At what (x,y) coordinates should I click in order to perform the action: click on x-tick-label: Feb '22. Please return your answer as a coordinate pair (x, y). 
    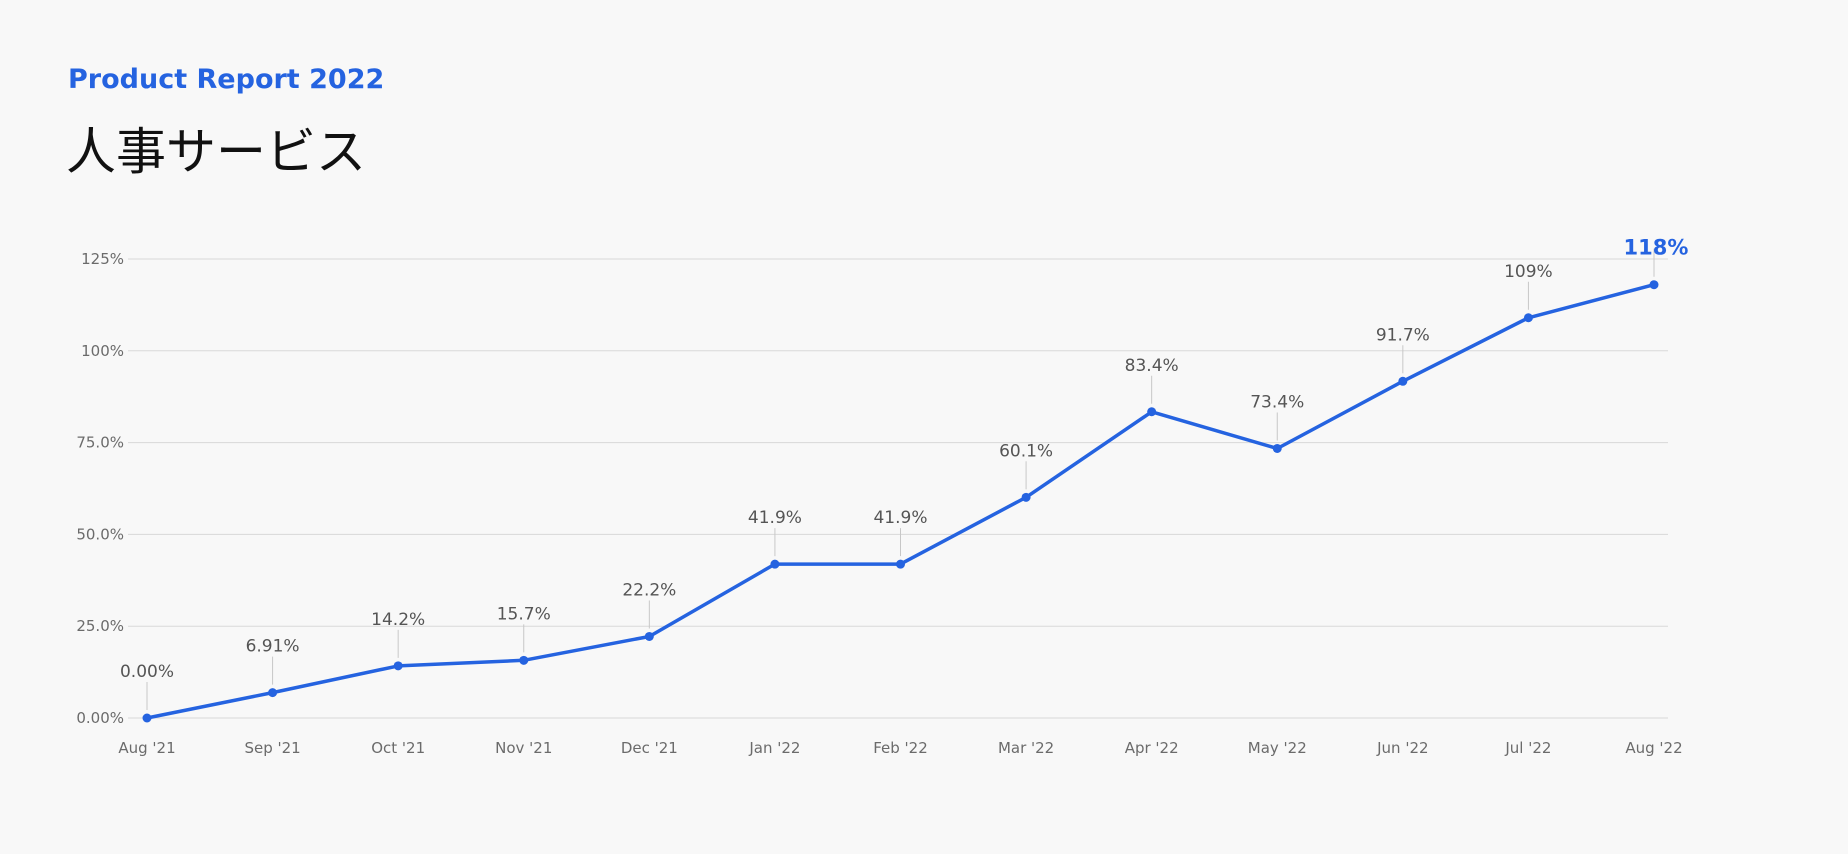
    Looking at the image, I should click on (900, 748).